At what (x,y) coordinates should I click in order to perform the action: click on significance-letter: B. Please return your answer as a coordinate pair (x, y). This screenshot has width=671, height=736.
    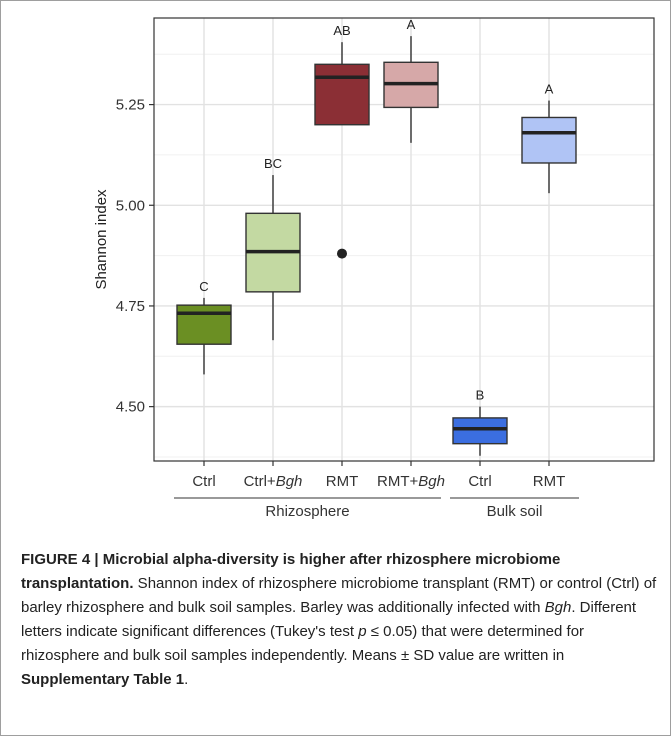
    Looking at the image, I should click on (480, 395).